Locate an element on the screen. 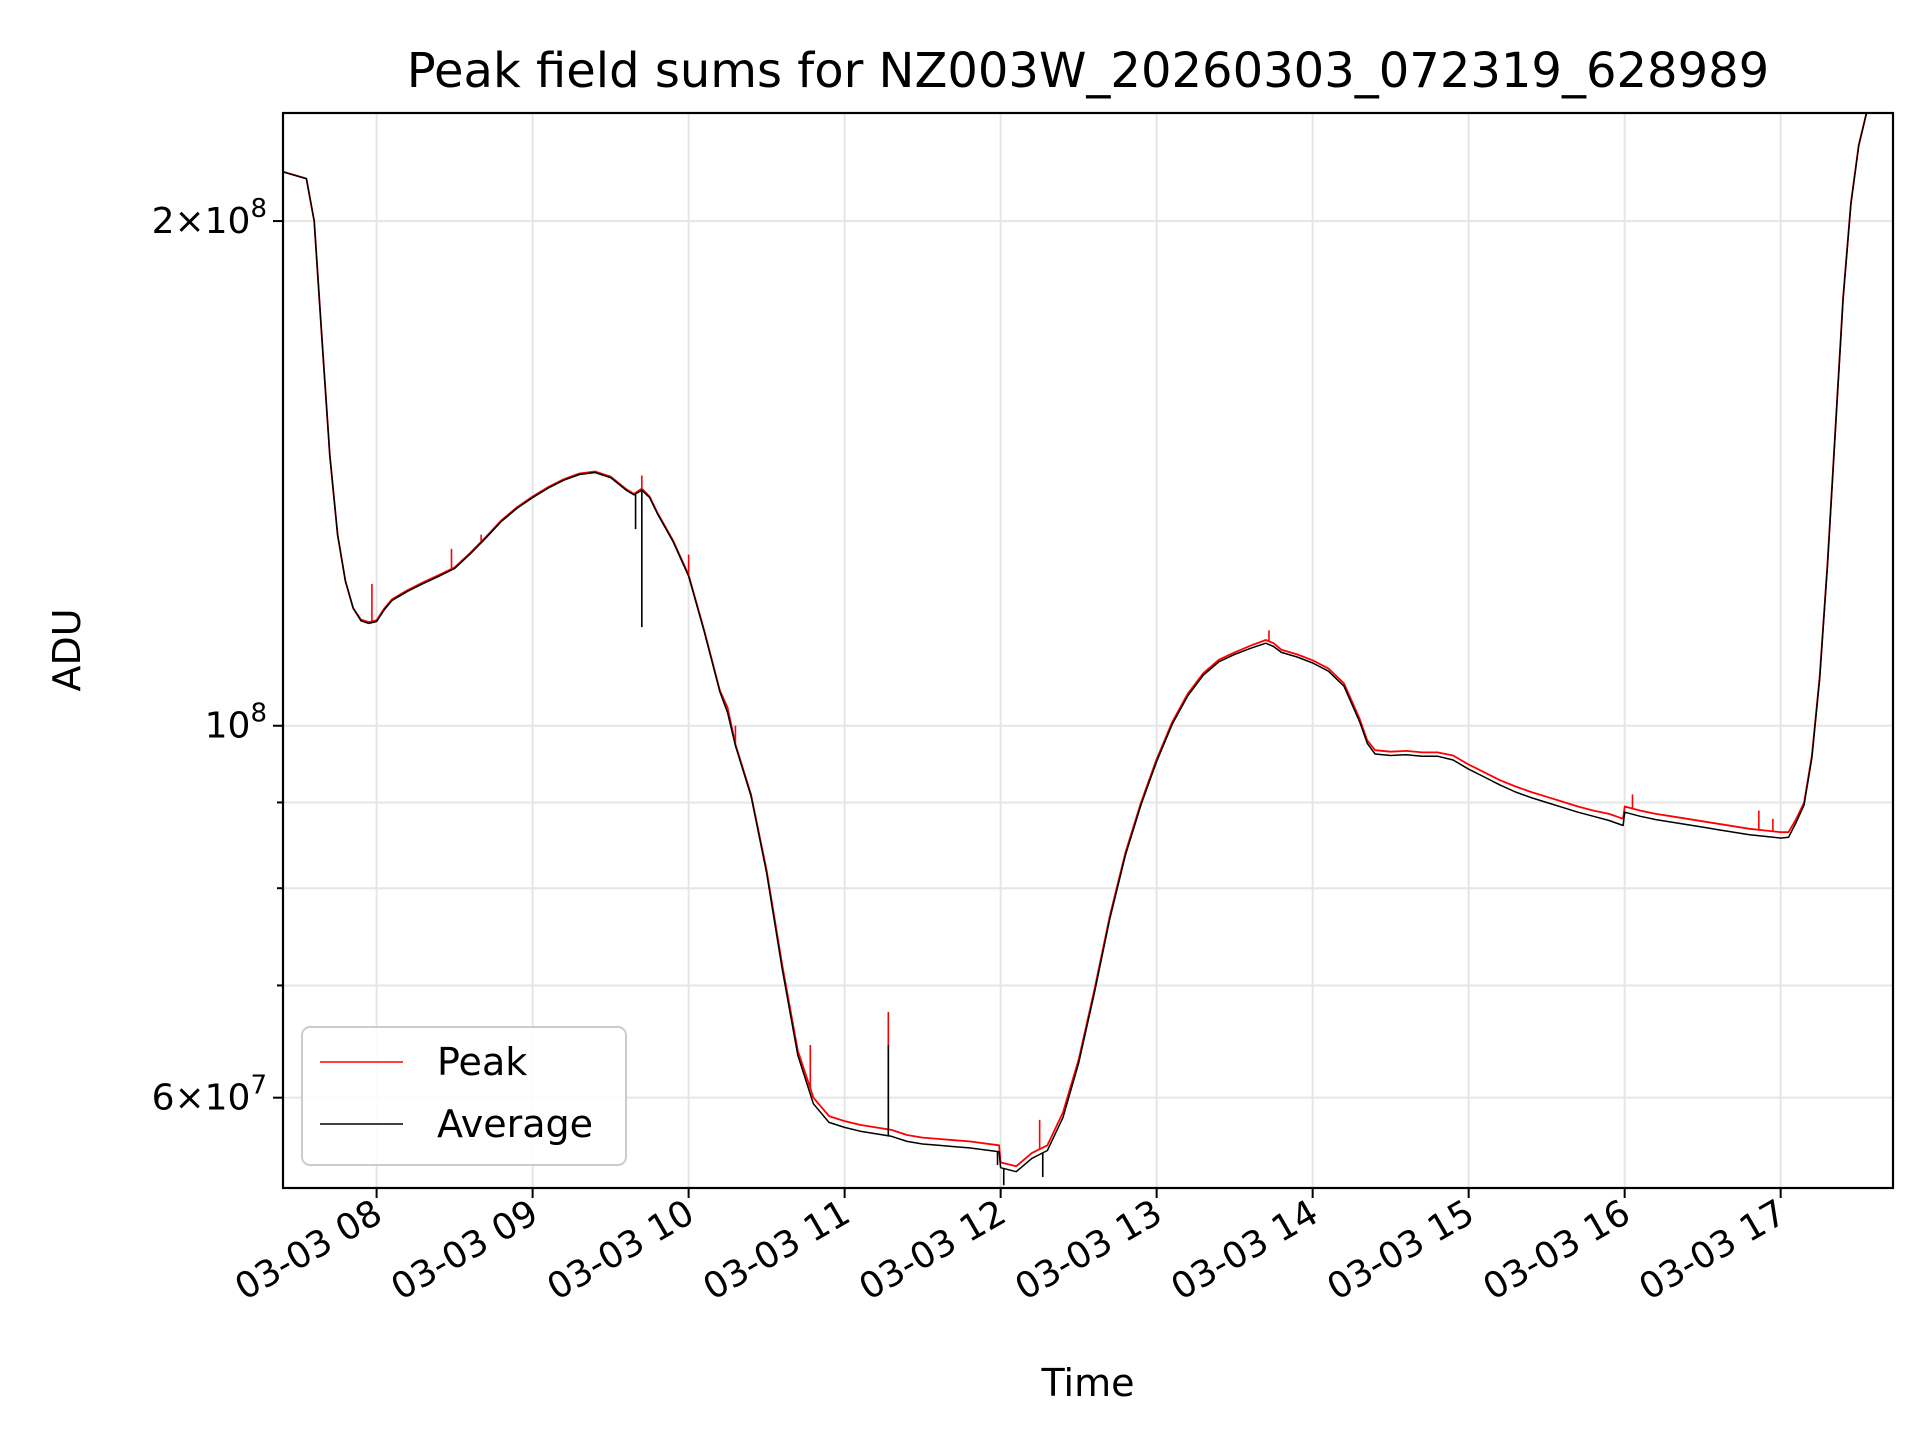 The width and height of the screenshot is (1920, 1440). y-axis-label: ADU is located at coordinates (67, 649).